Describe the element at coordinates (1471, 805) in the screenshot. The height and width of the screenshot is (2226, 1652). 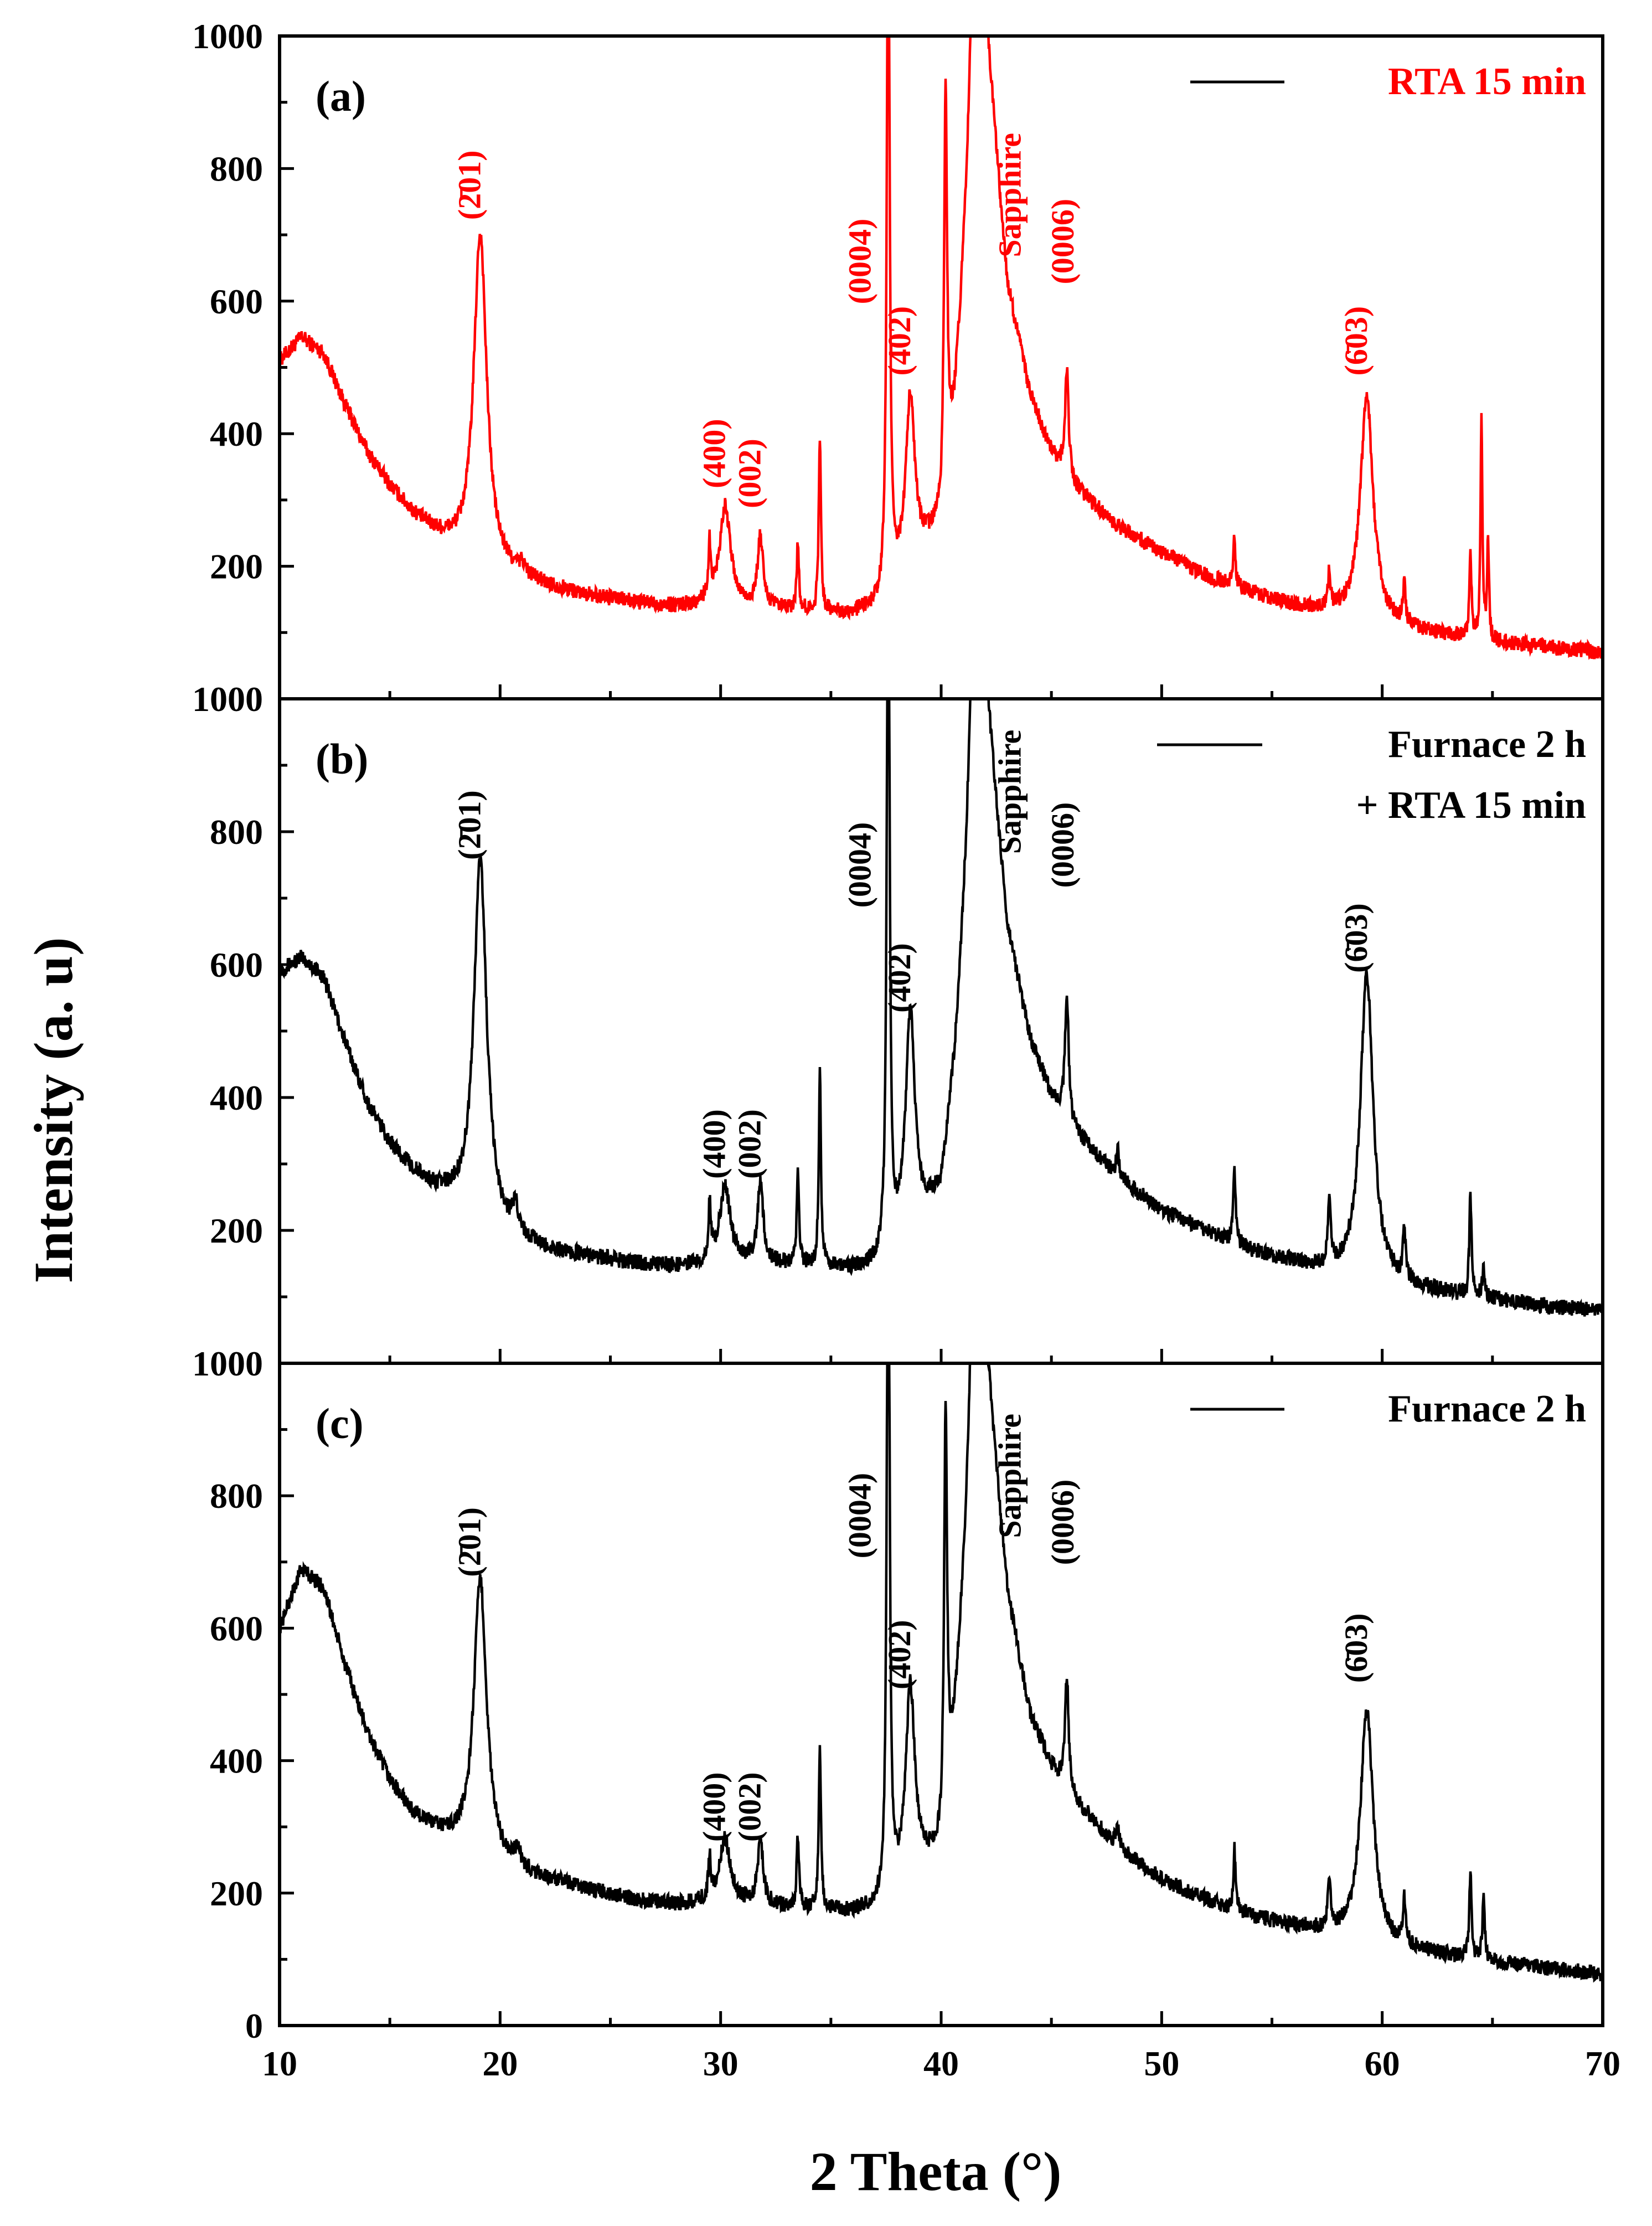
I see `legend-label: + RTA 15 min` at that location.